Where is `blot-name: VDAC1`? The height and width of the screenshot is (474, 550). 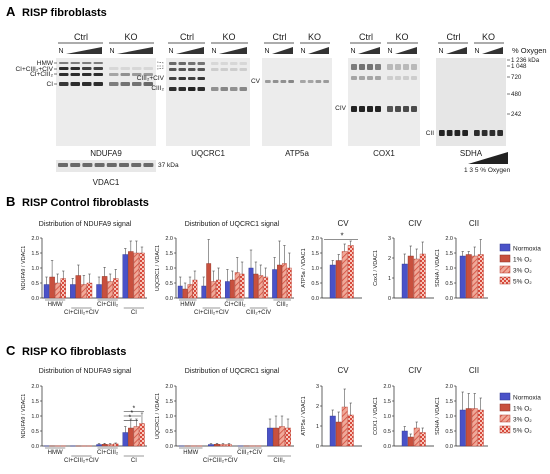
blot-name: VDAC1 is located at coordinates (106, 182).